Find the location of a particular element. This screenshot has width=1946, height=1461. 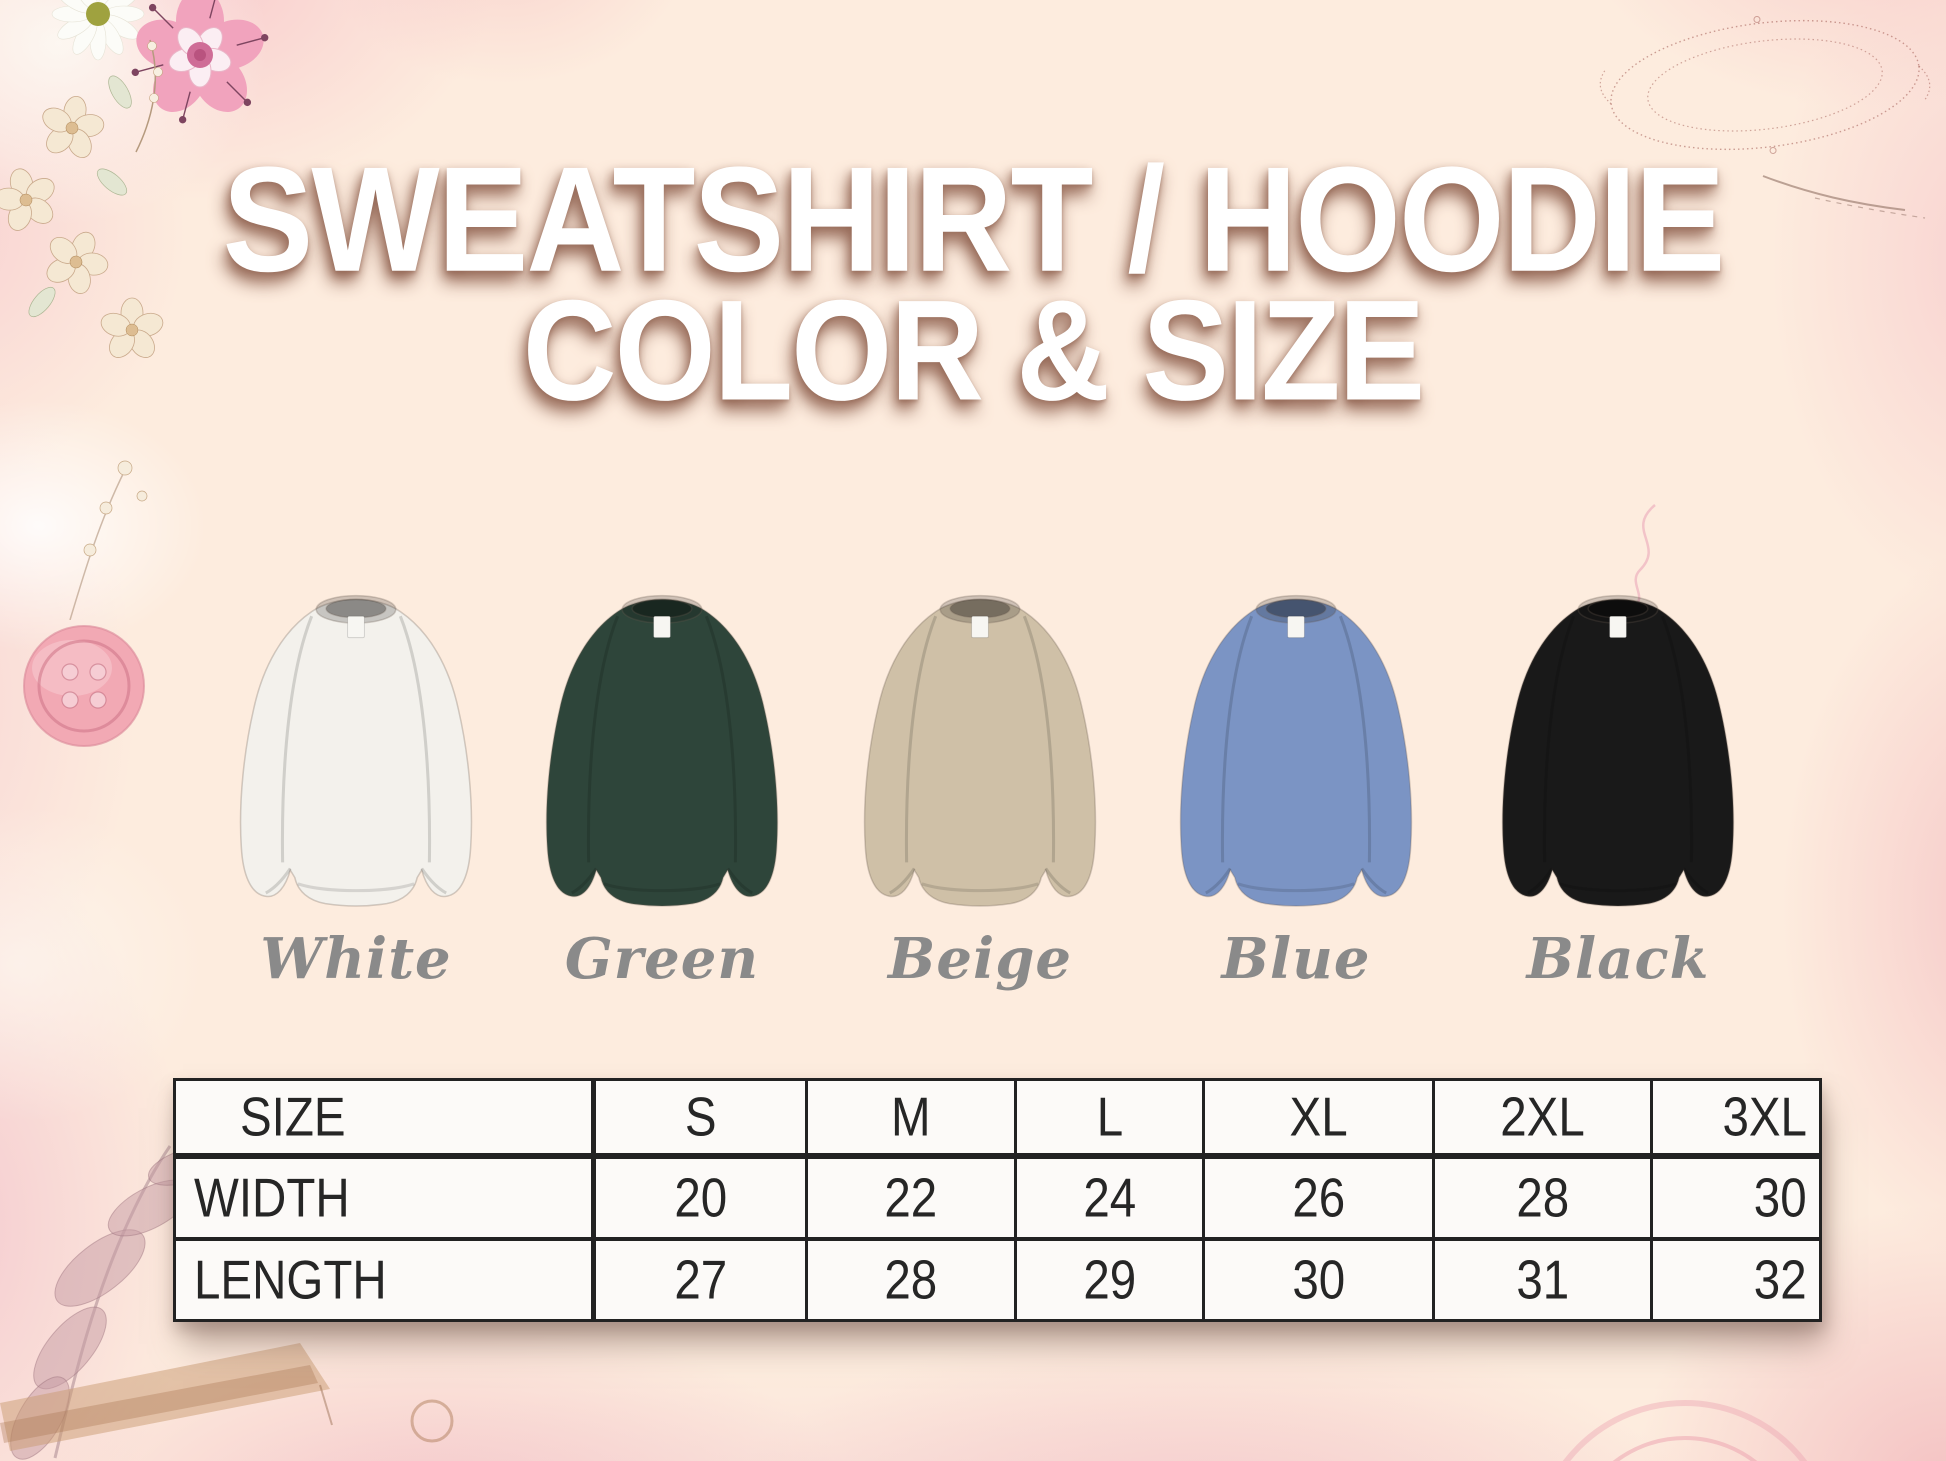

pink-blossom-icon is located at coordinates (200, 62).